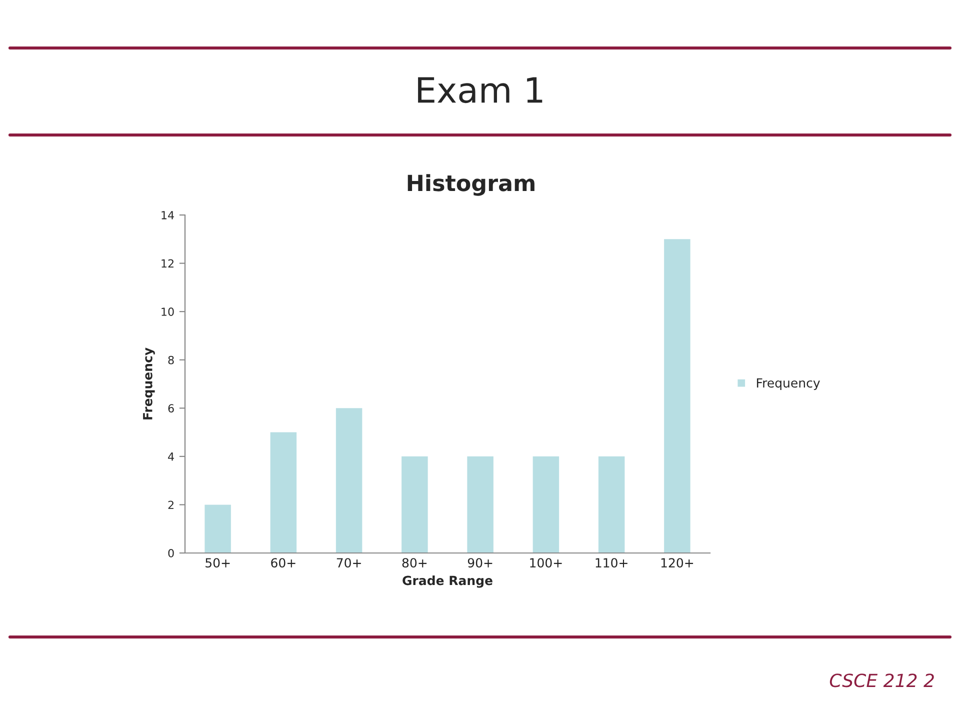 The height and width of the screenshot is (720, 960). Describe the element at coordinates (218, 563) in the screenshot. I see `x-tick-label: 50+` at that location.